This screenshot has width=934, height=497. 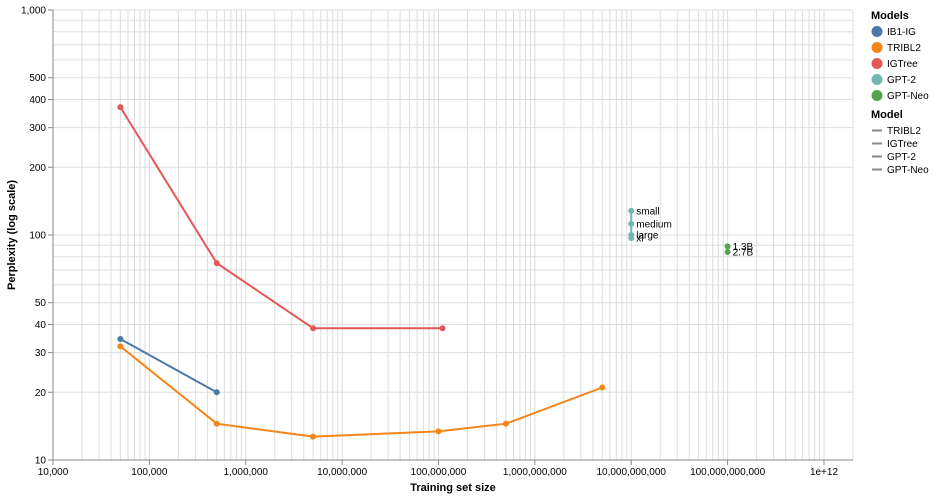 What do you see at coordinates (149, 472) in the screenshot?
I see `x-tick-label: 100,000` at bounding box center [149, 472].